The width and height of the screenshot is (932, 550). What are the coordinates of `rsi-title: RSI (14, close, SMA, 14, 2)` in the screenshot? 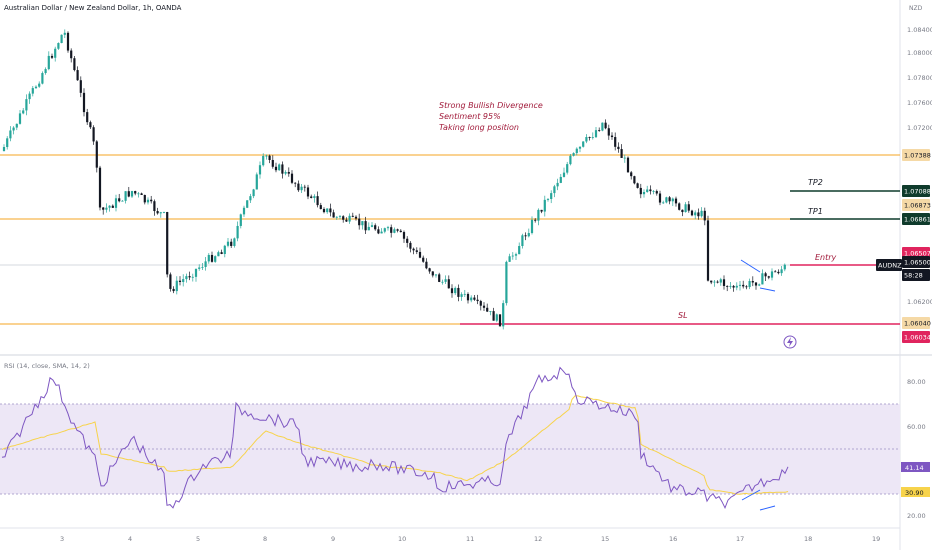 It's located at (47, 366).